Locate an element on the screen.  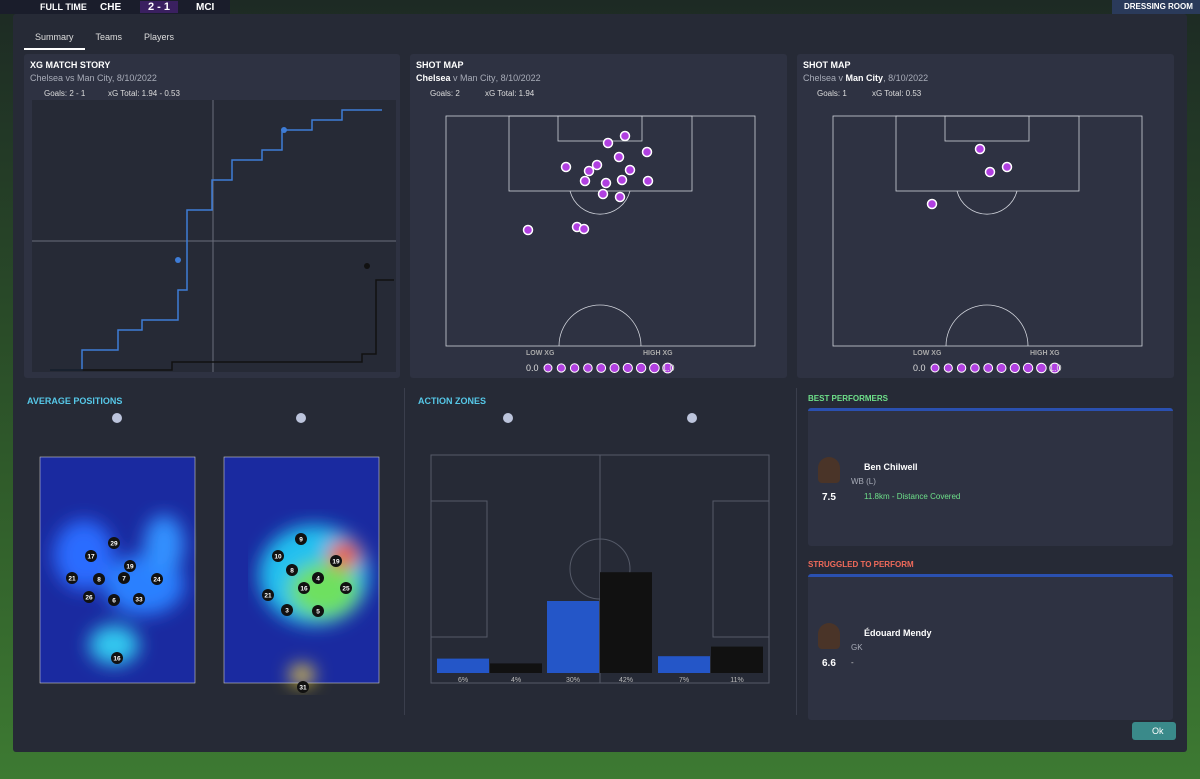
player-number: 16 is located at coordinates (117, 659).